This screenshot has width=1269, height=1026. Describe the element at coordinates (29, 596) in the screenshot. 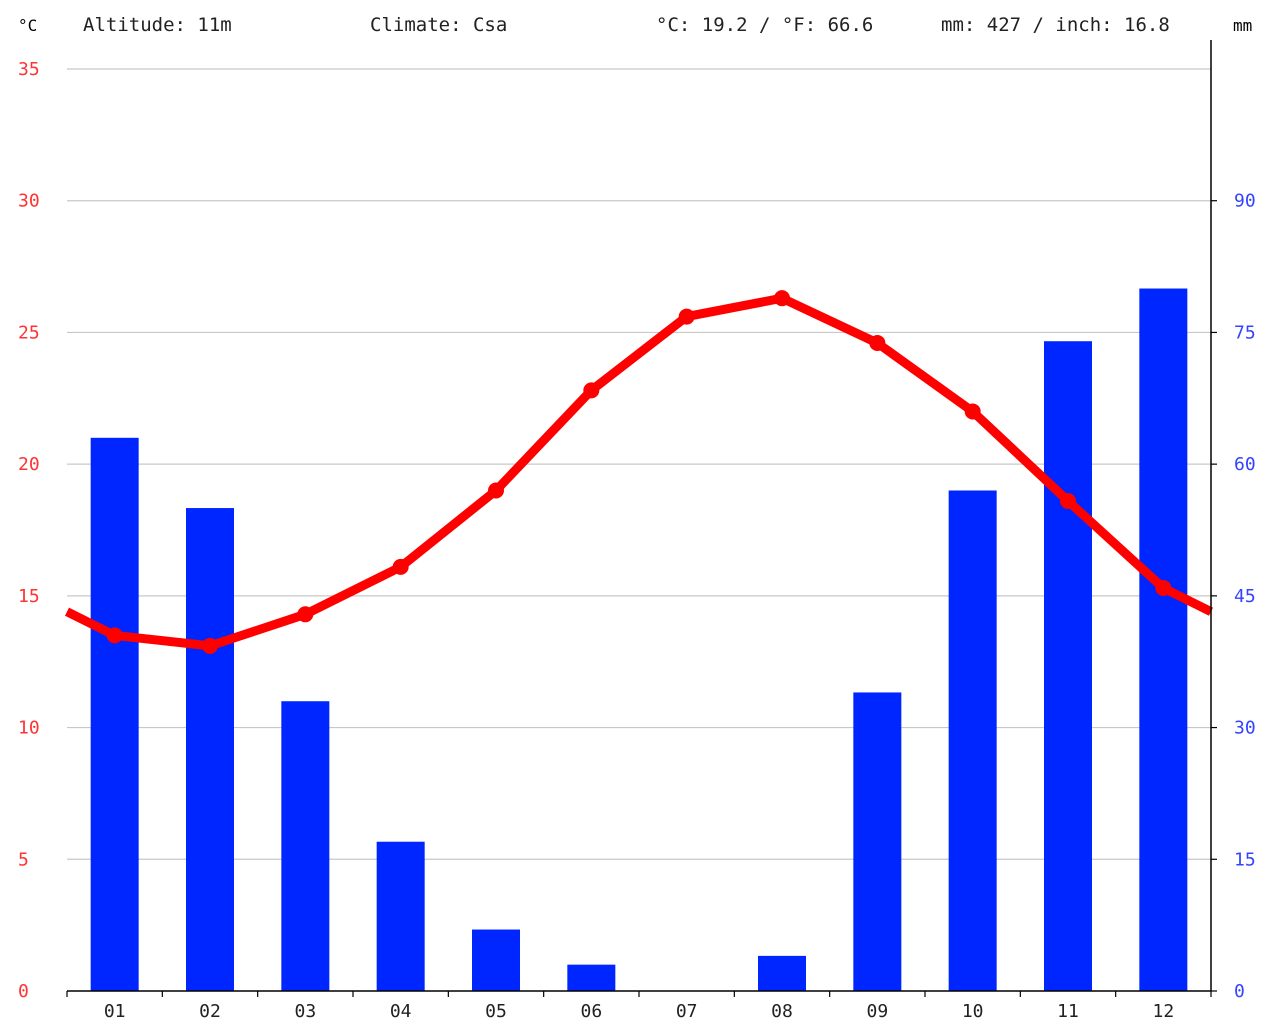

I see `left-tick-label-15: 15` at that location.